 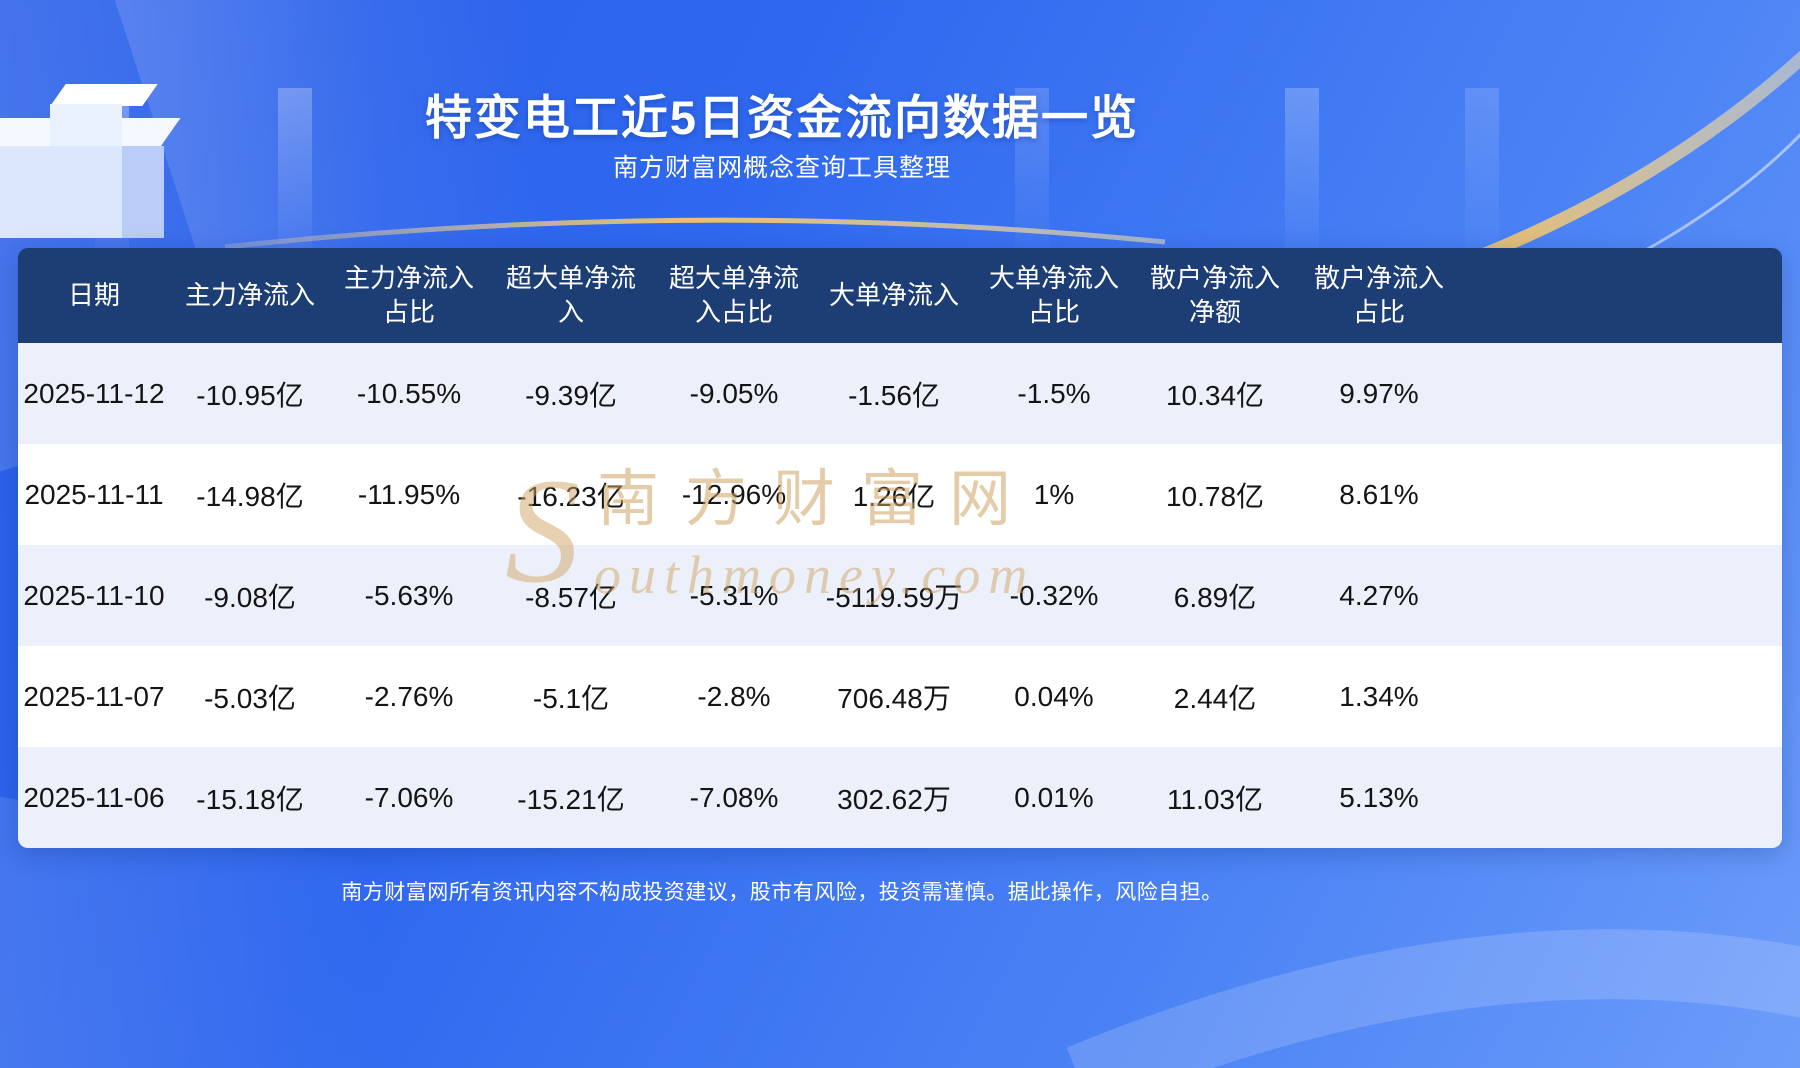 What do you see at coordinates (571, 595) in the screenshot?
I see `cell-value: -8.57亿` at bounding box center [571, 595].